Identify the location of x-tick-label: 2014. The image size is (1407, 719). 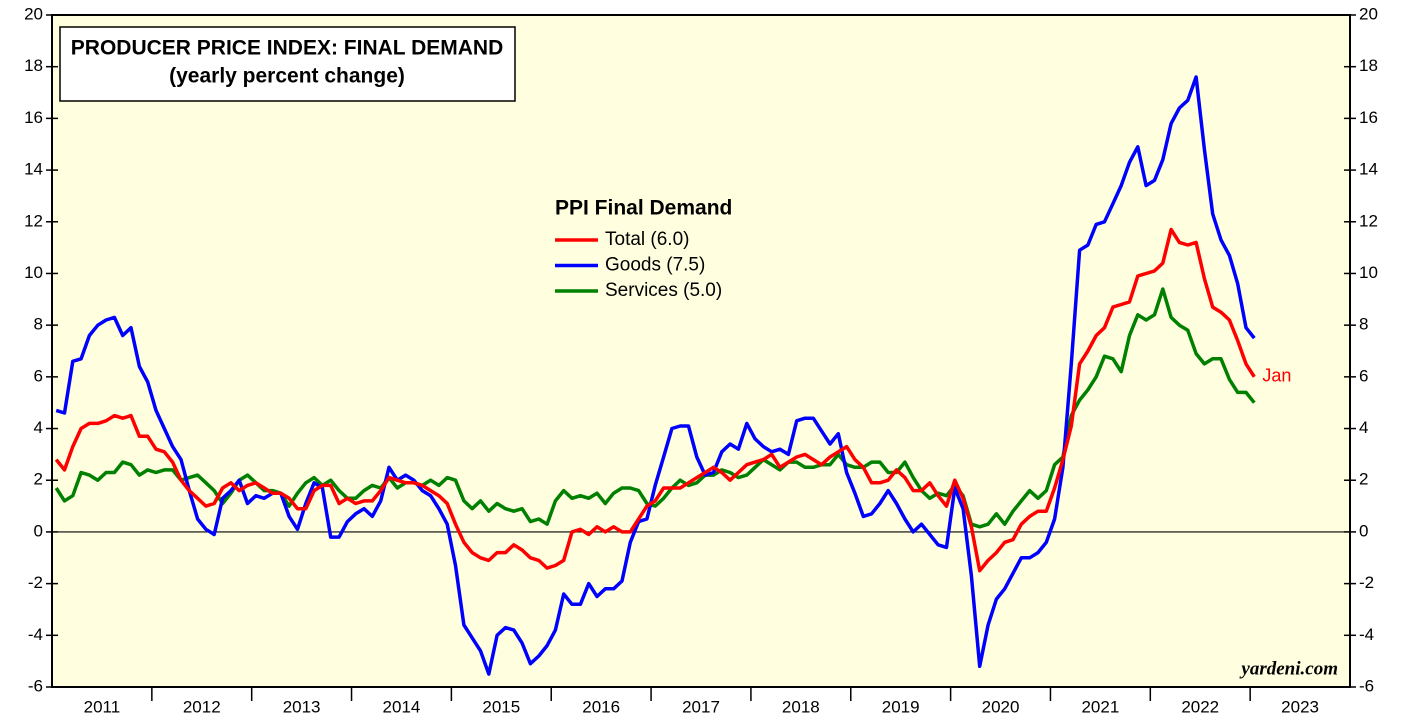
(402, 706).